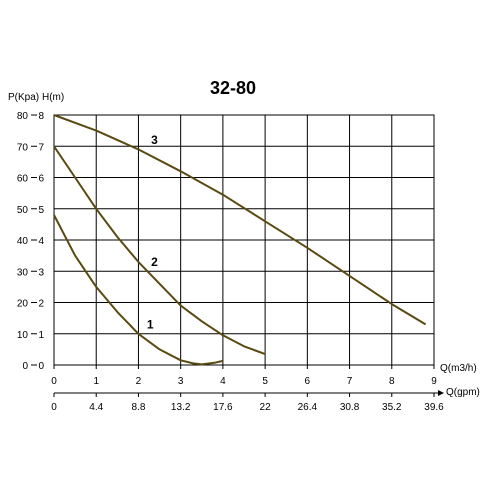 The width and height of the screenshot is (500, 500). What do you see at coordinates (350, 381) in the screenshot?
I see `x-tick-label-m3h: 7` at bounding box center [350, 381].